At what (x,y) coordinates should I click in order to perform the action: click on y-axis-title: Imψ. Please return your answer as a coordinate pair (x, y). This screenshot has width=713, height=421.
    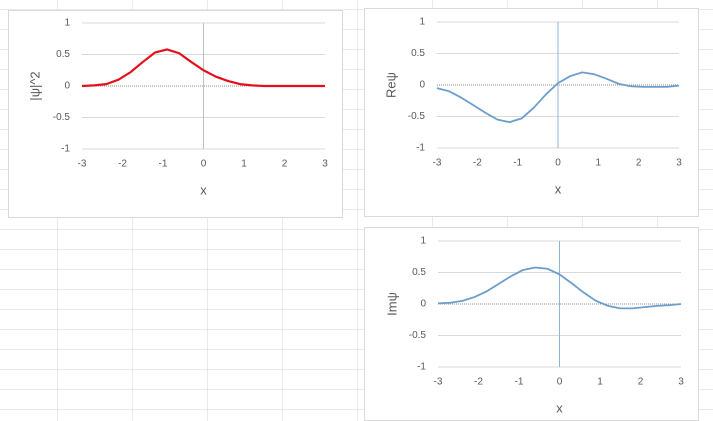
    Looking at the image, I should click on (391, 304).